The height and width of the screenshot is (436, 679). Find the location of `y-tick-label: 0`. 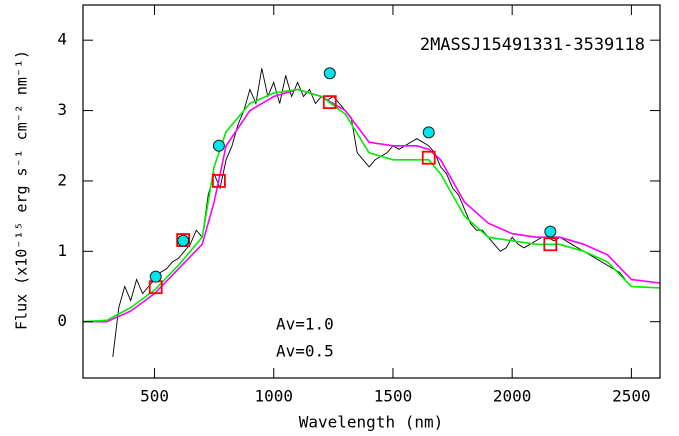

y-tick-label: 0 is located at coordinates (62, 320).